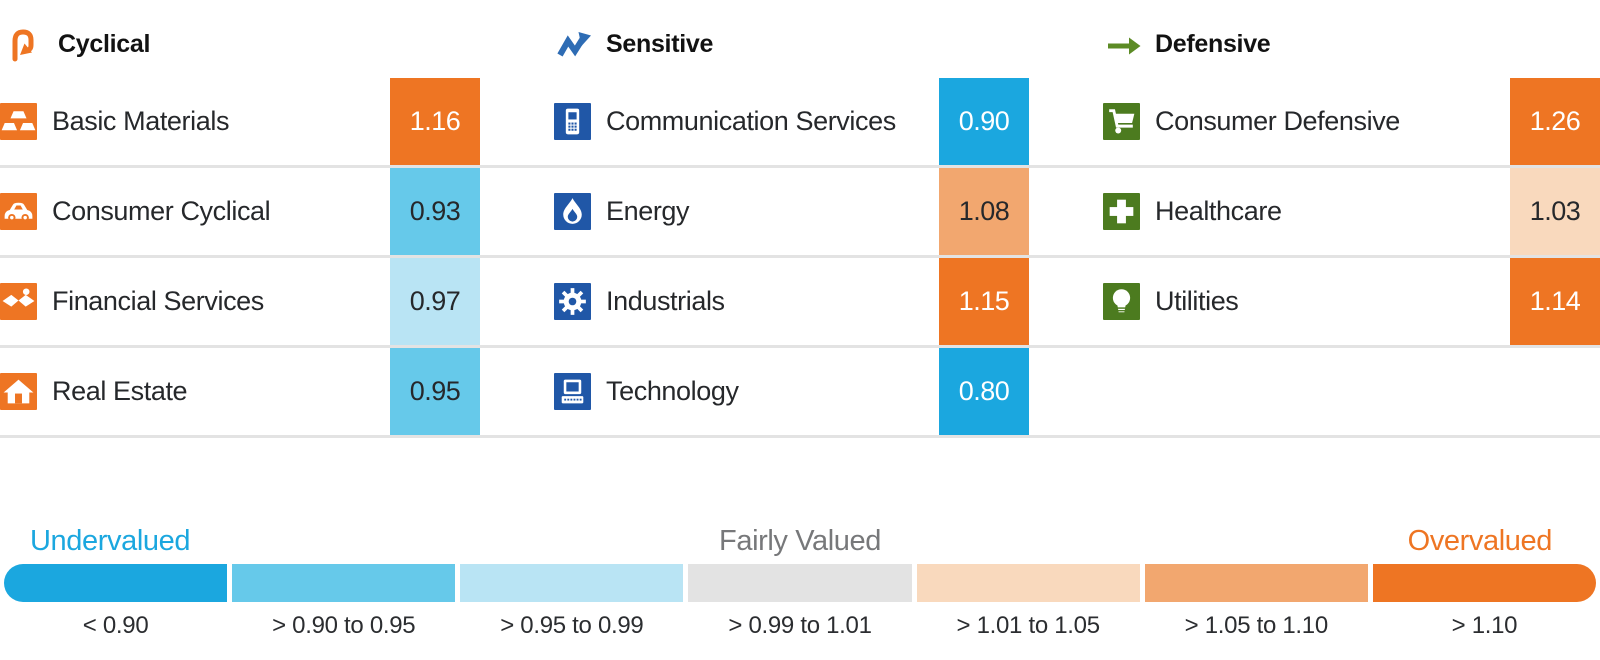 This screenshot has width=1600, height=660. What do you see at coordinates (120, 391) in the screenshot?
I see `sector-label: Real Estate` at bounding box center [120, 391].